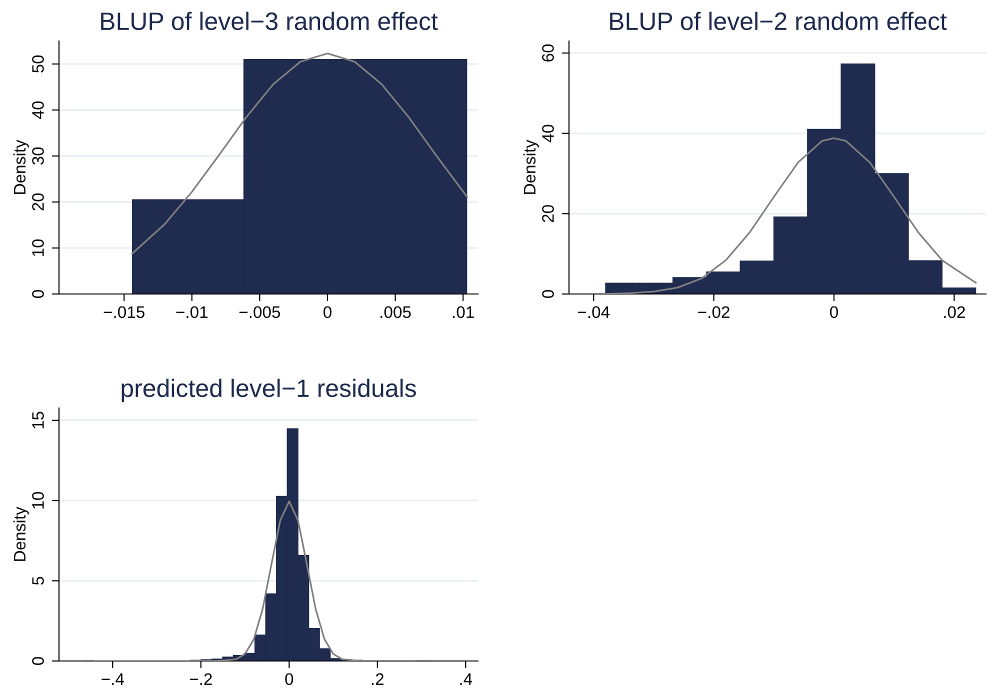 The image size is (988, 695). I want to click on x-tick-label: .01, so click(463, 312).